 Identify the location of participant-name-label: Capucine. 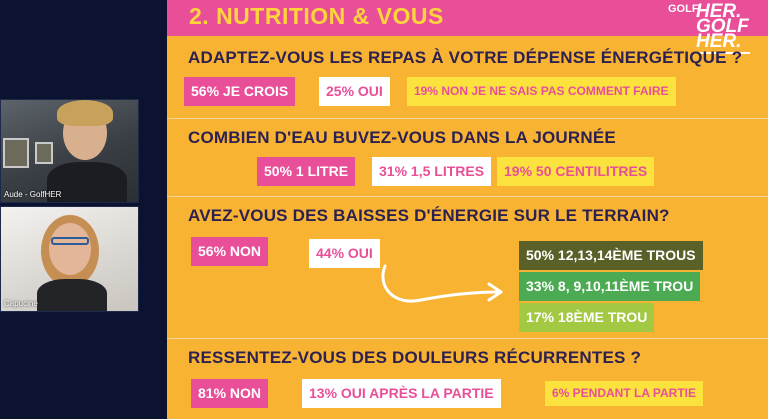
(21, 303).